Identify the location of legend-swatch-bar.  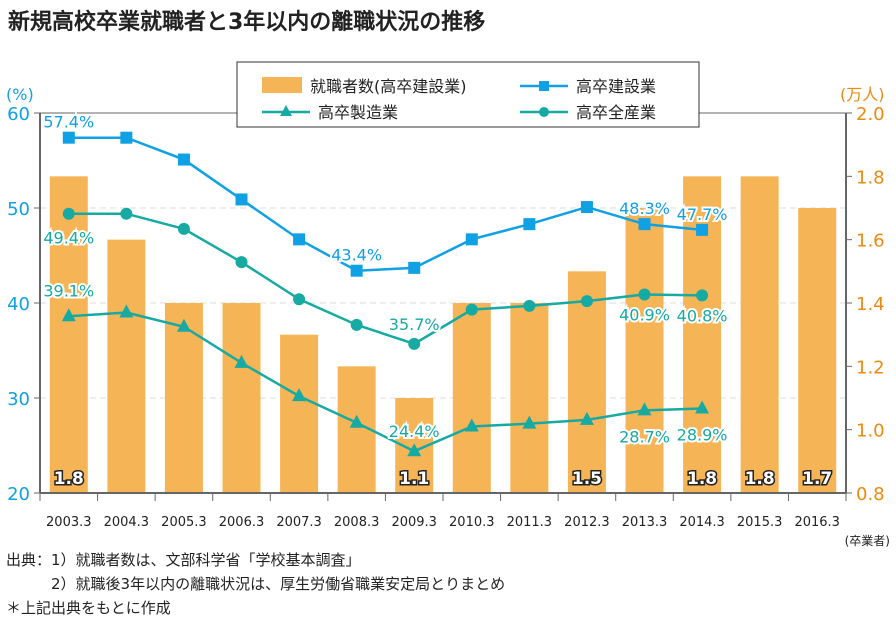
(282, 85).